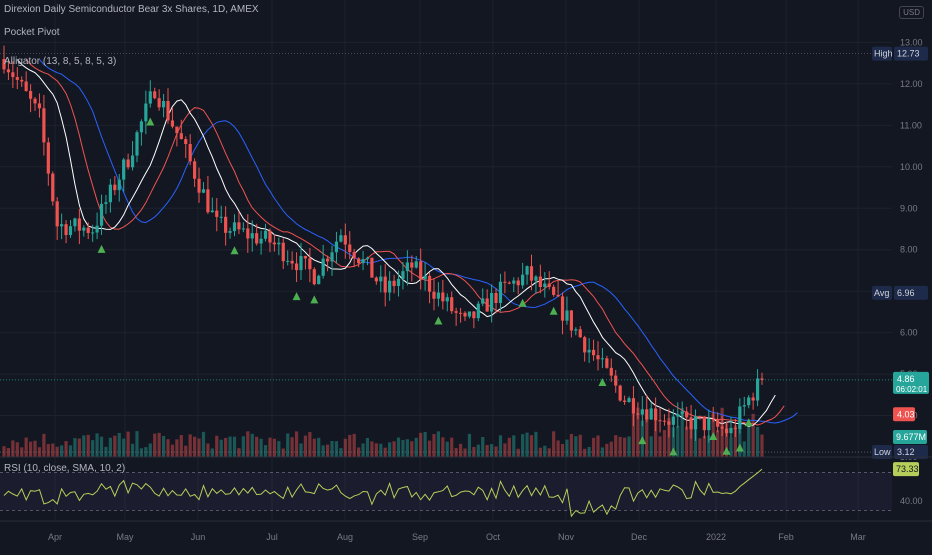 The width and height of the screenshot is (932, 555). What do you see at coordinates (32, 32) in the screenshot?
I see `pocket-pivot-label: Pocket Pivot` at bounding box center [32, 32].